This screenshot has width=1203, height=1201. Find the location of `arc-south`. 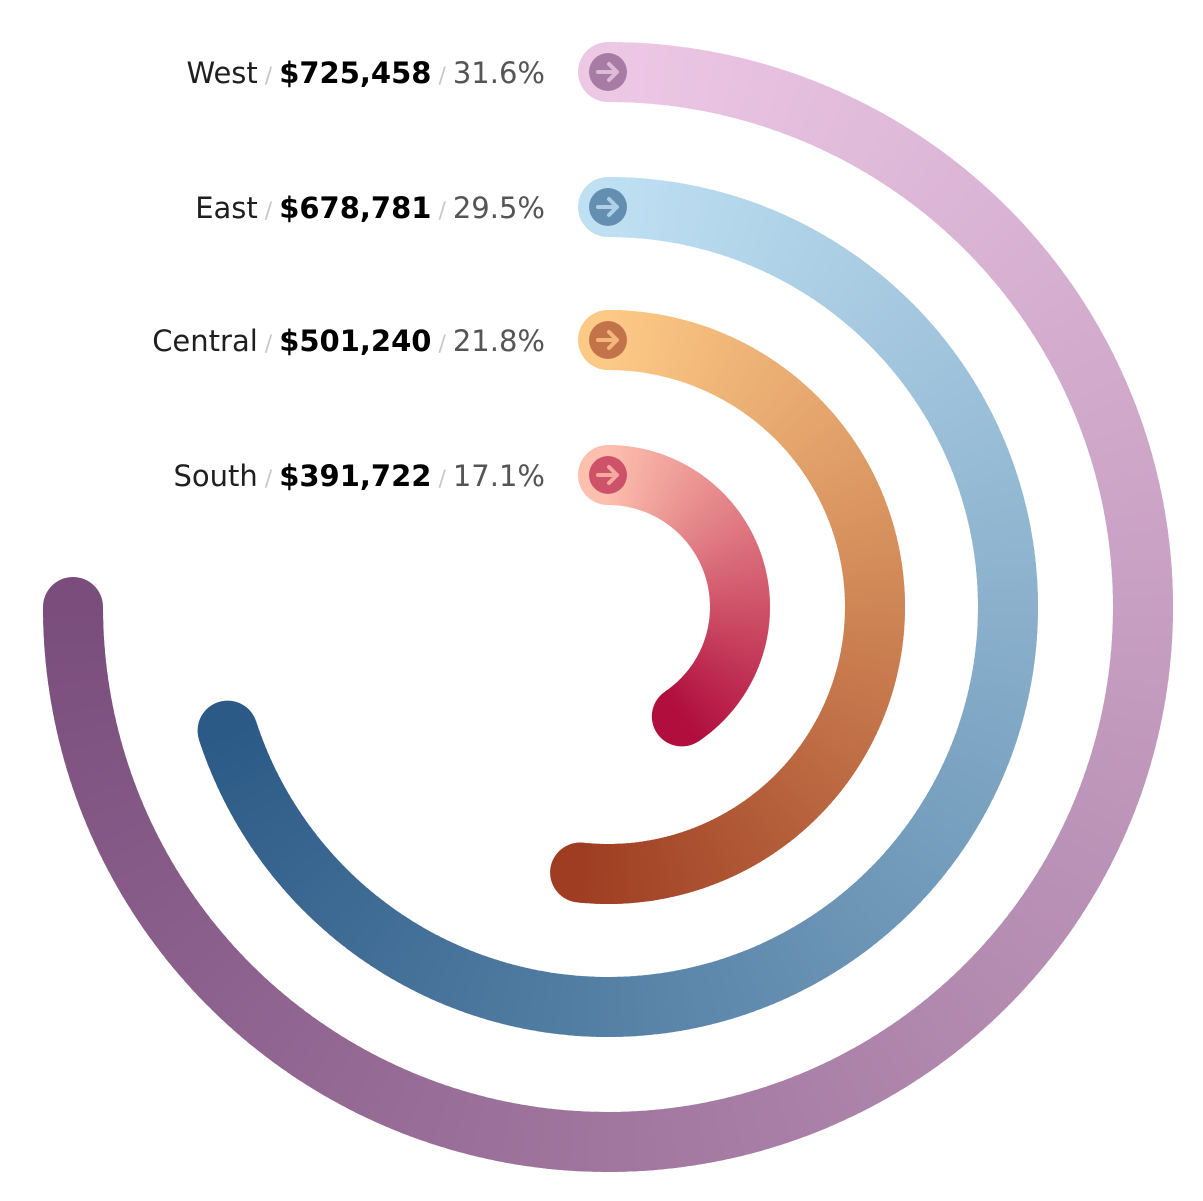

arc-south is located at coordinates (674, 596).